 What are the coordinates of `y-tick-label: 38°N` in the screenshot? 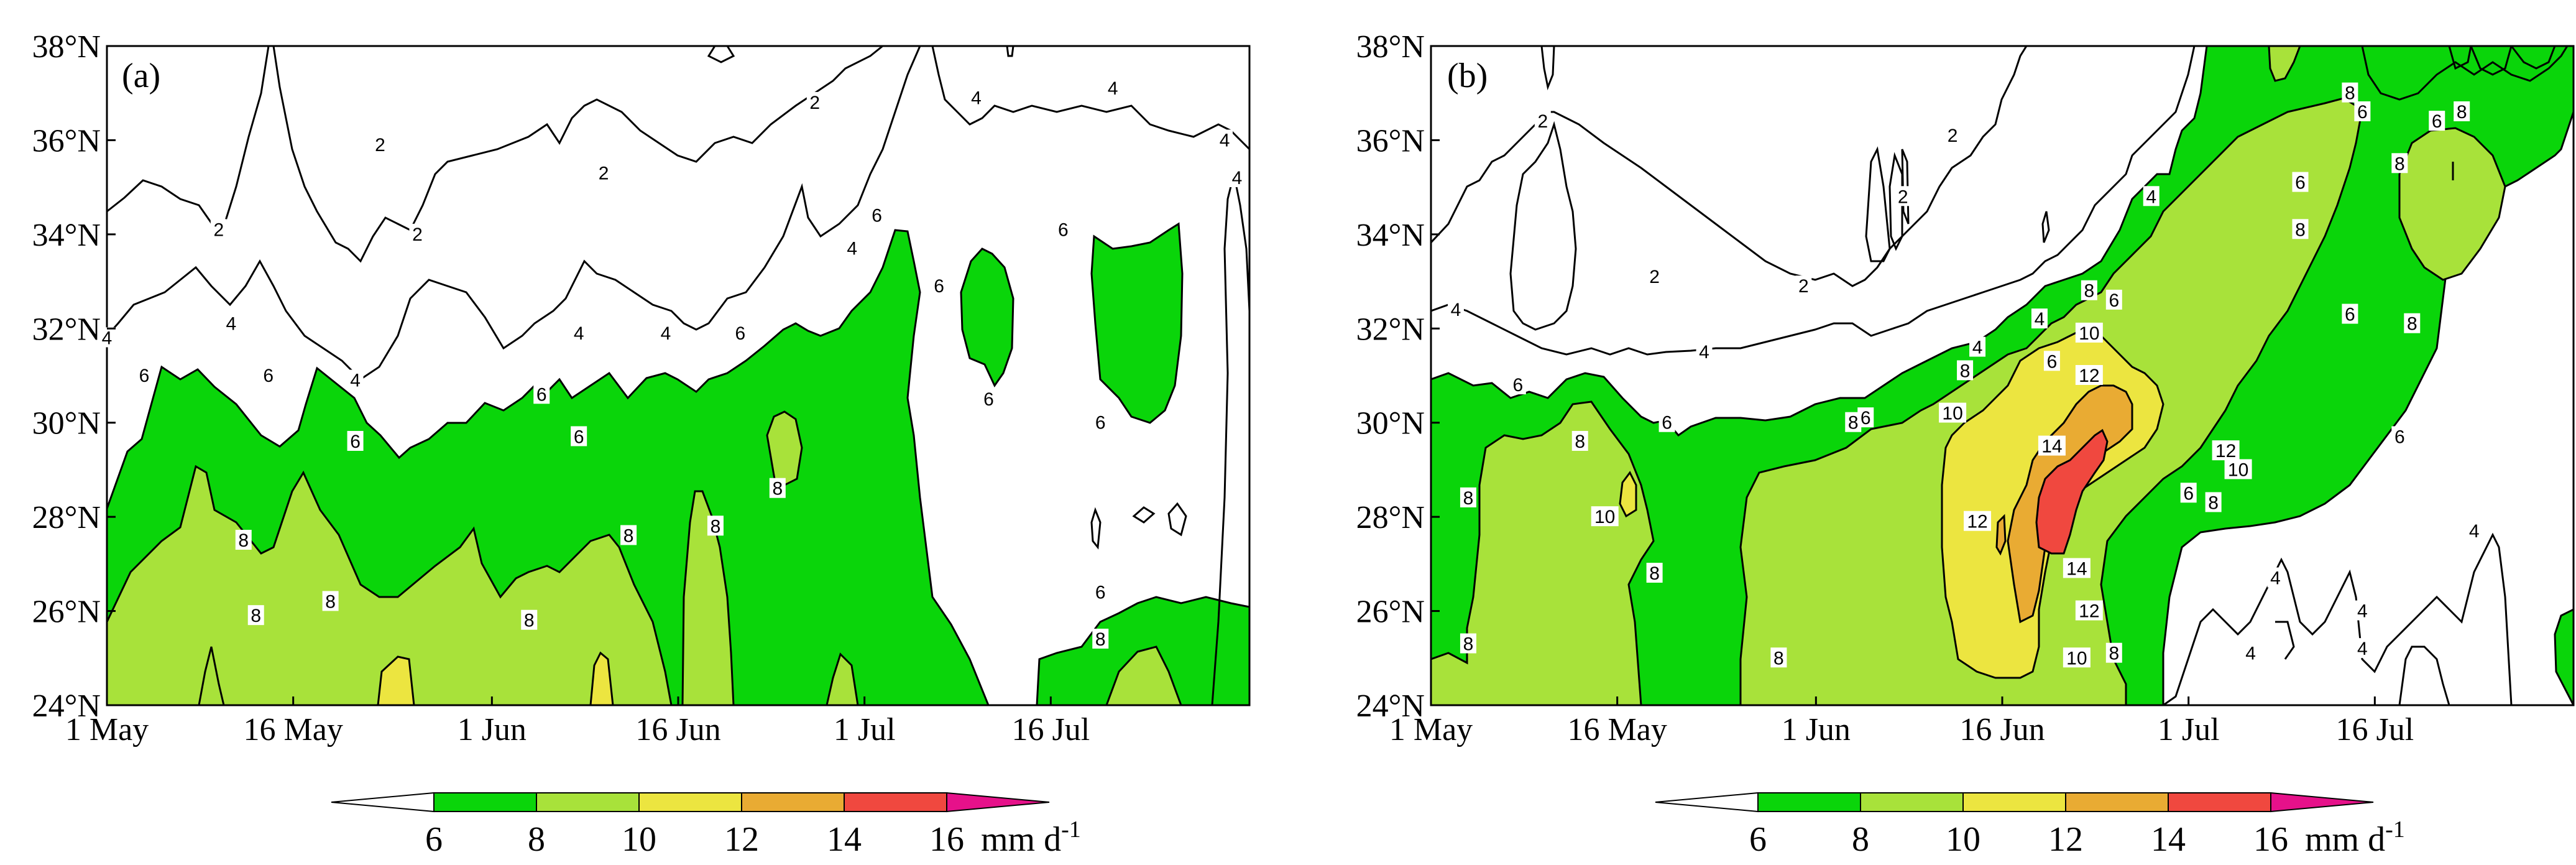 It's located at (66, 47).